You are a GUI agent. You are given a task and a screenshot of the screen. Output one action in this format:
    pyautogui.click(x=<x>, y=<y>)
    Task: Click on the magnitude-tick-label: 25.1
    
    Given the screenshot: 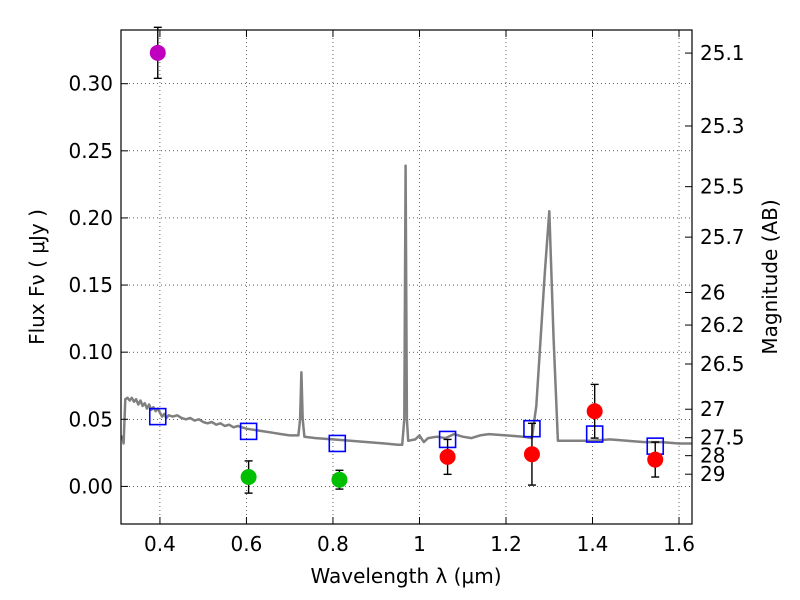 What is the action you would take?
    pyautogui.click(x=722, y=53)
    